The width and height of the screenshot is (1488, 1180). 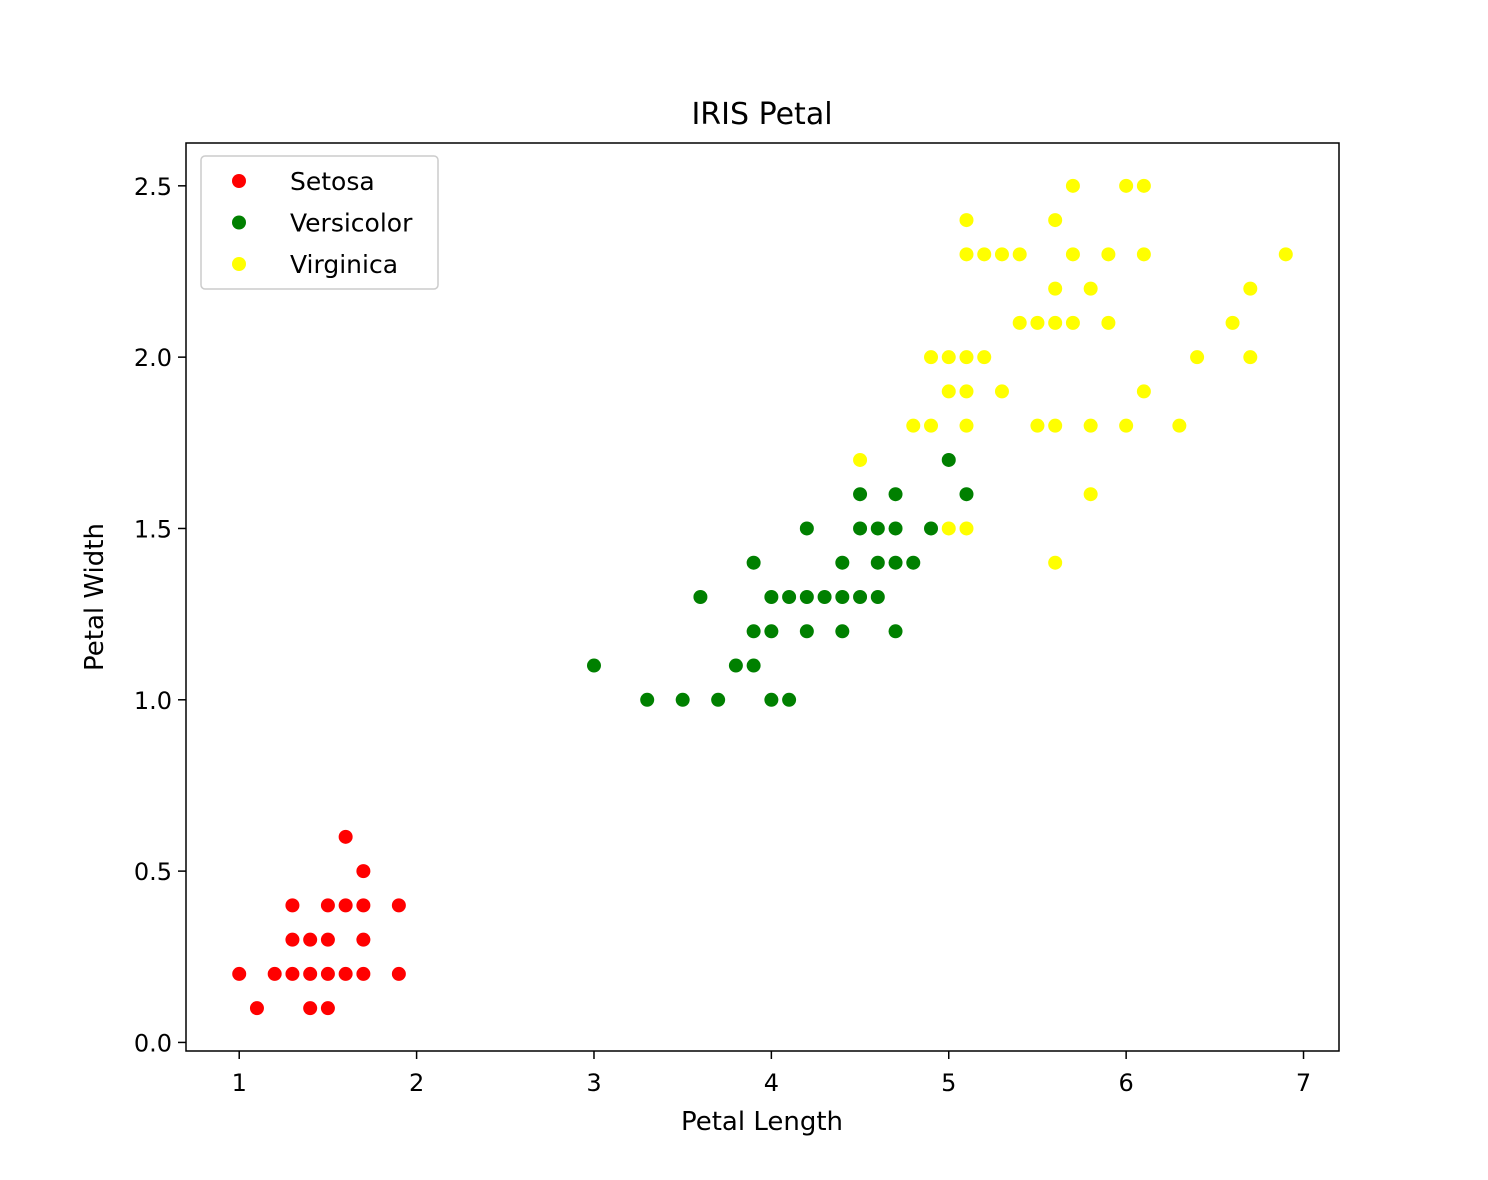 What do you see at coordinates (416, 1083) in the screenshot?
I see `x-tick-label: 2` at bounding box center [416, 1083].